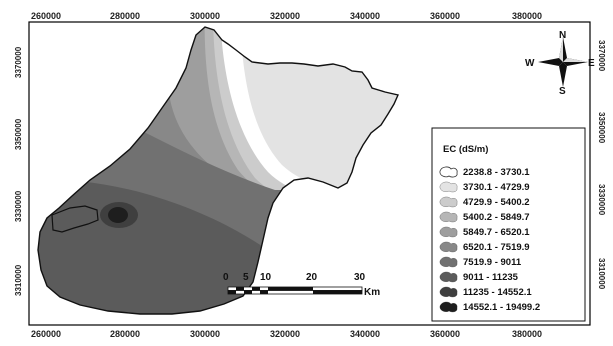 This screenshot has height=346, width=613. I want to click on legend-label-1: 3730.1 - 4729.9, so click(496, 187).